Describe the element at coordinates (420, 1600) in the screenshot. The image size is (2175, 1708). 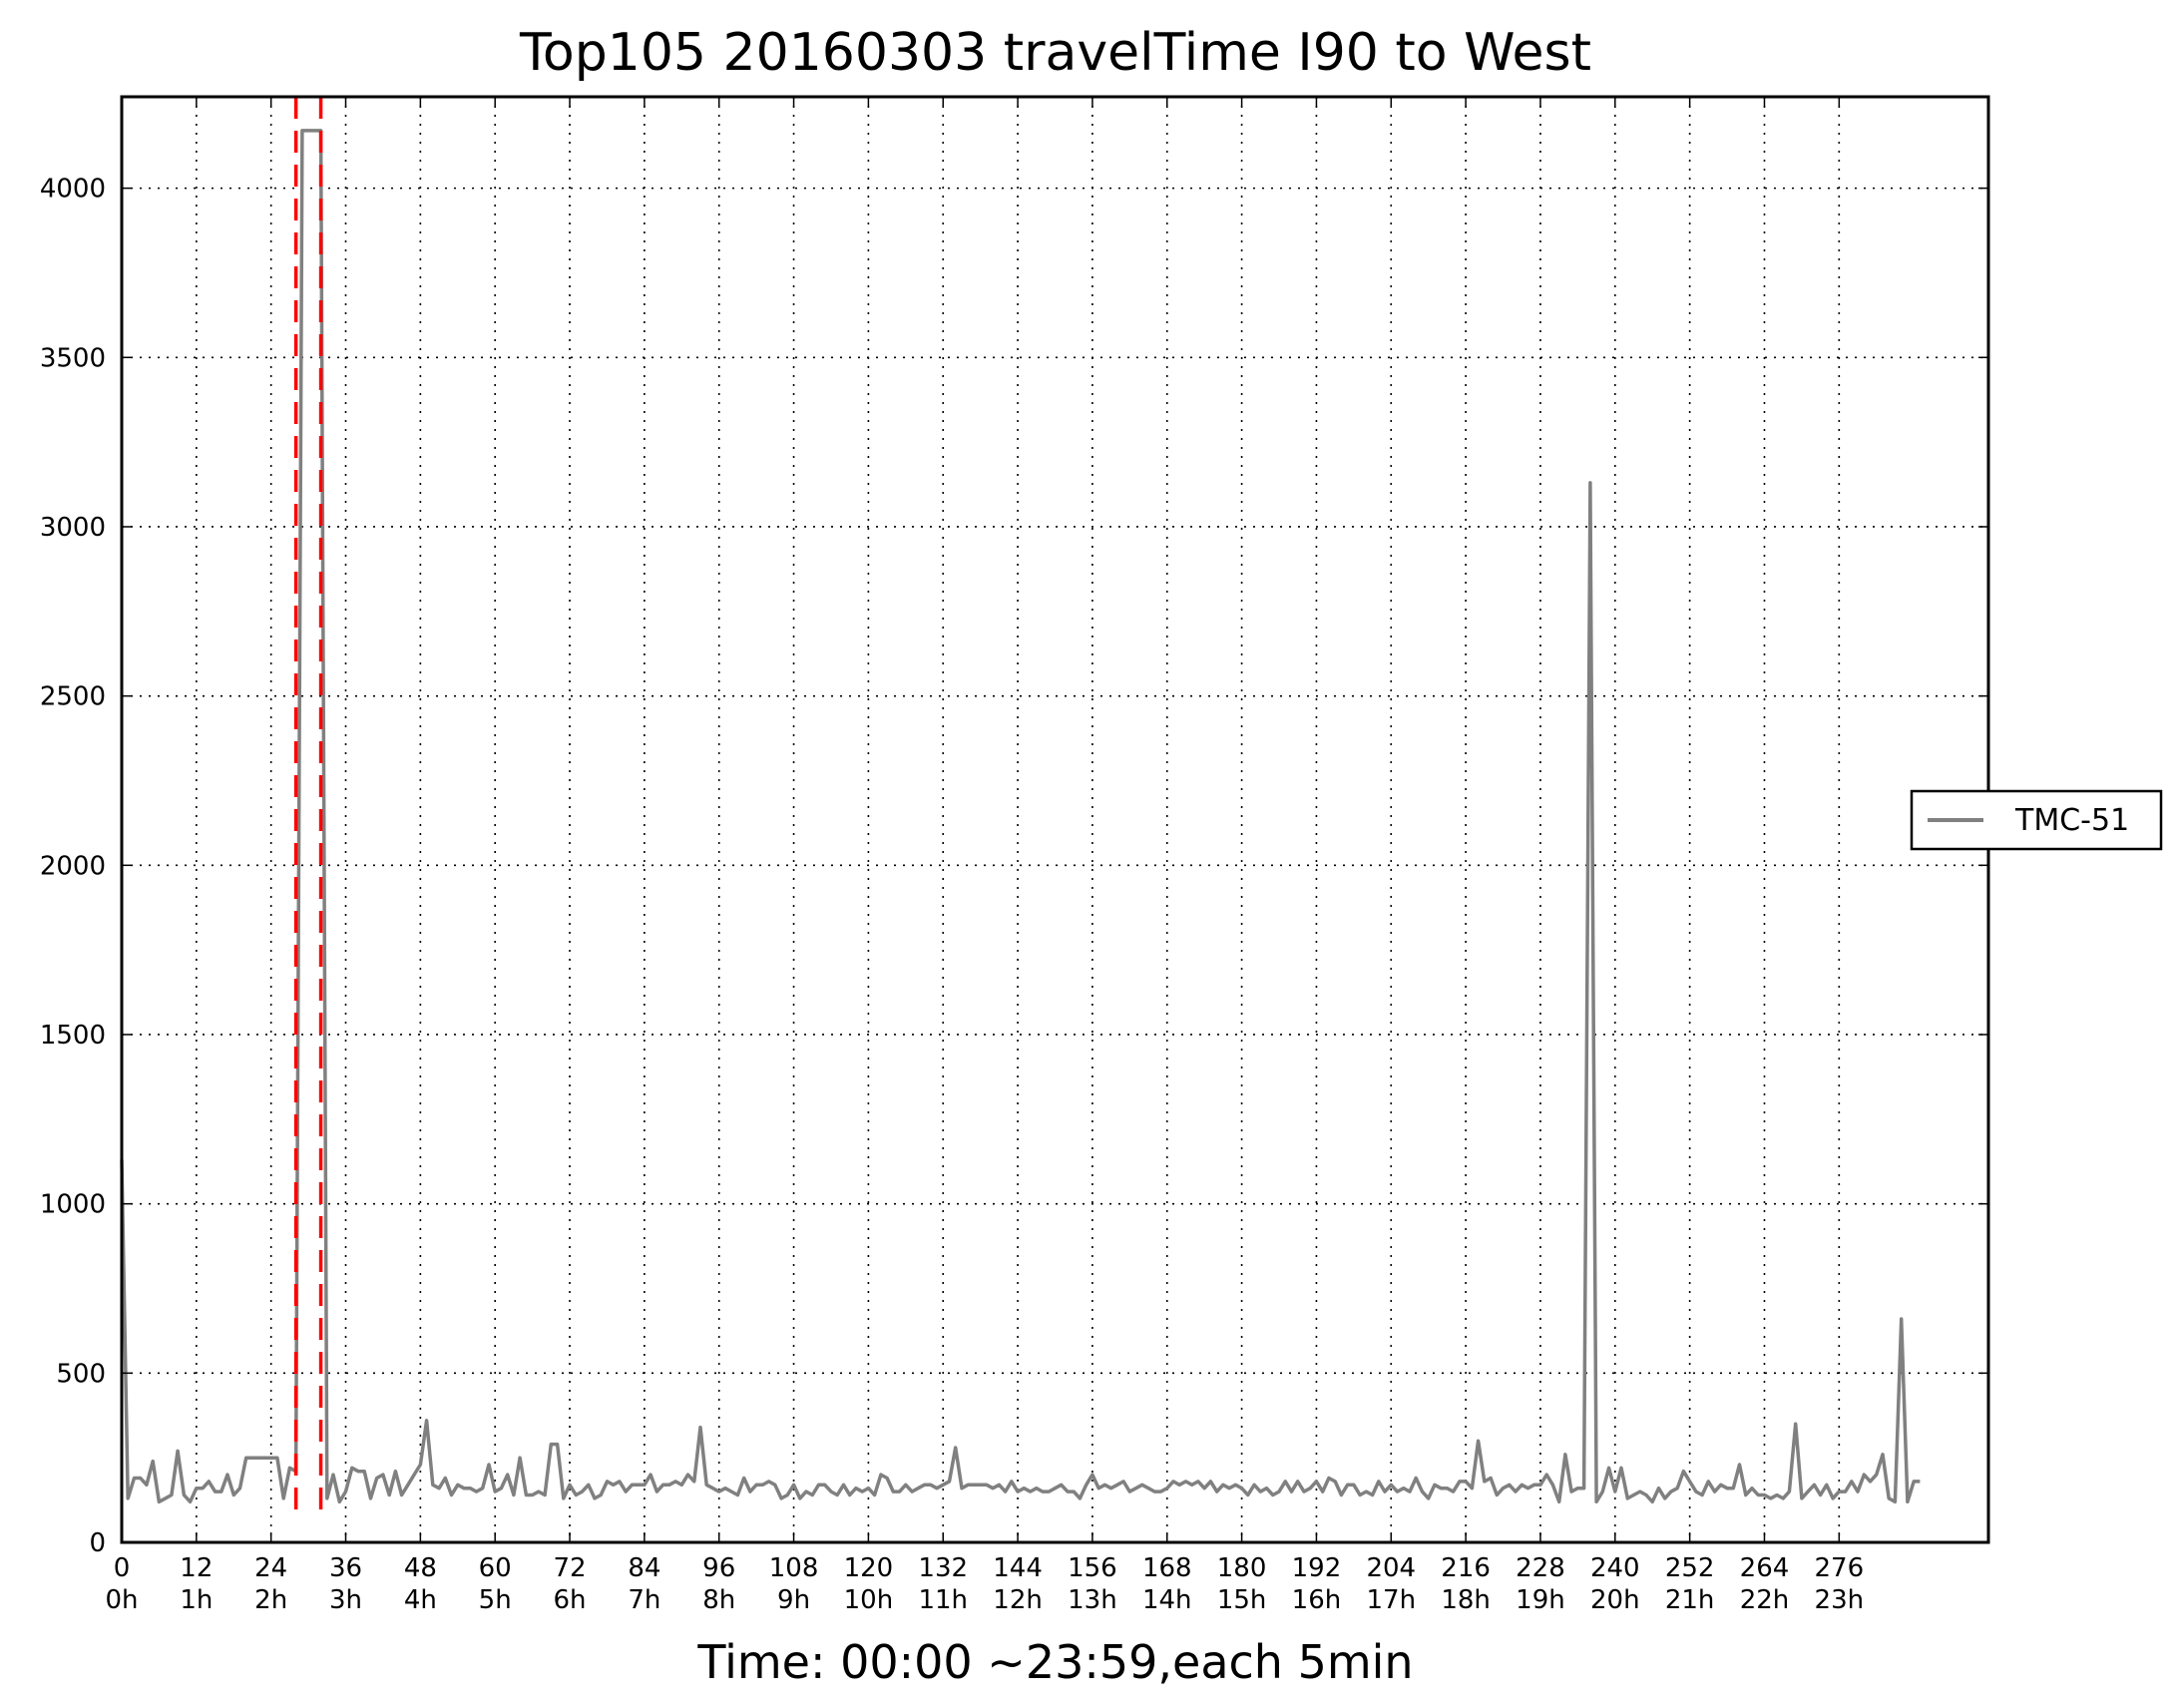
I see `x-tick-hour-label: 4h` at that location.